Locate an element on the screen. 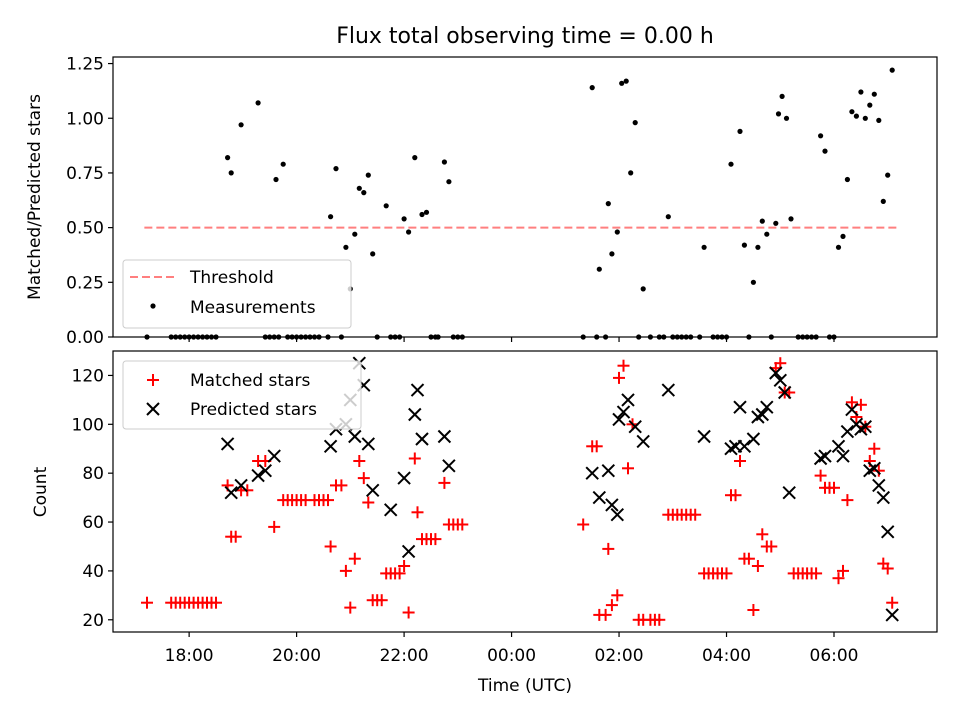  ratio-legend: Threshold Measurements is located at coordinates (237, 294).